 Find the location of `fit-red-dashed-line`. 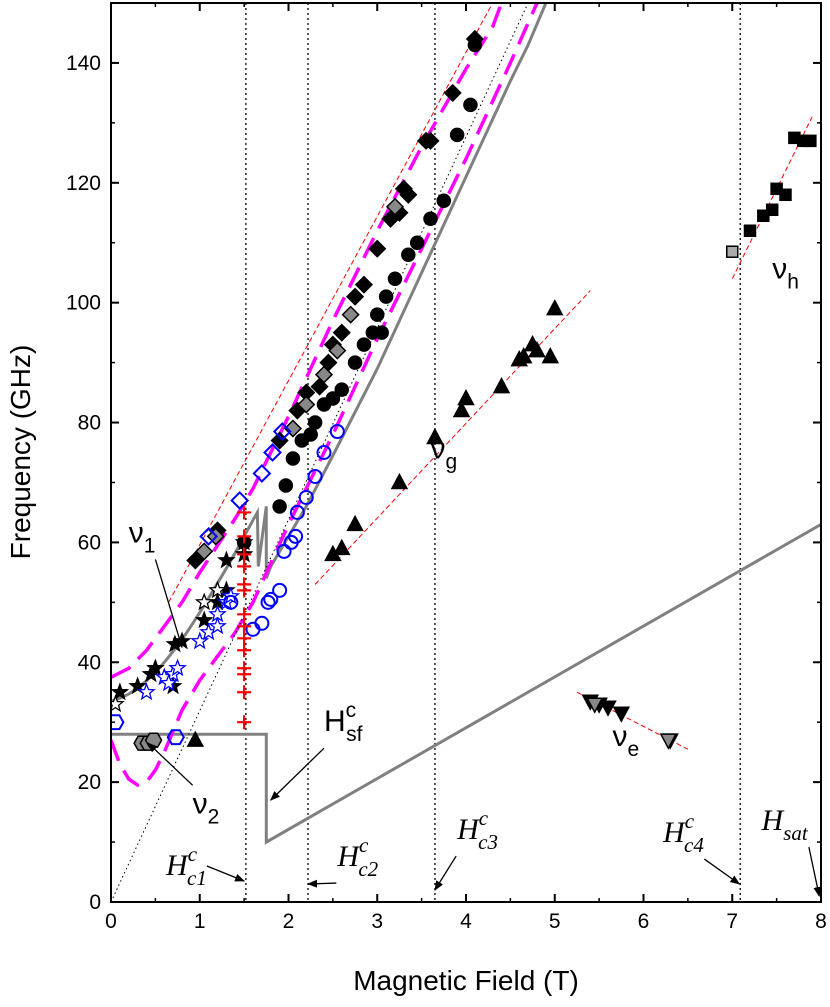

fit-red-dashed-line is located at coordinates (452, 437).